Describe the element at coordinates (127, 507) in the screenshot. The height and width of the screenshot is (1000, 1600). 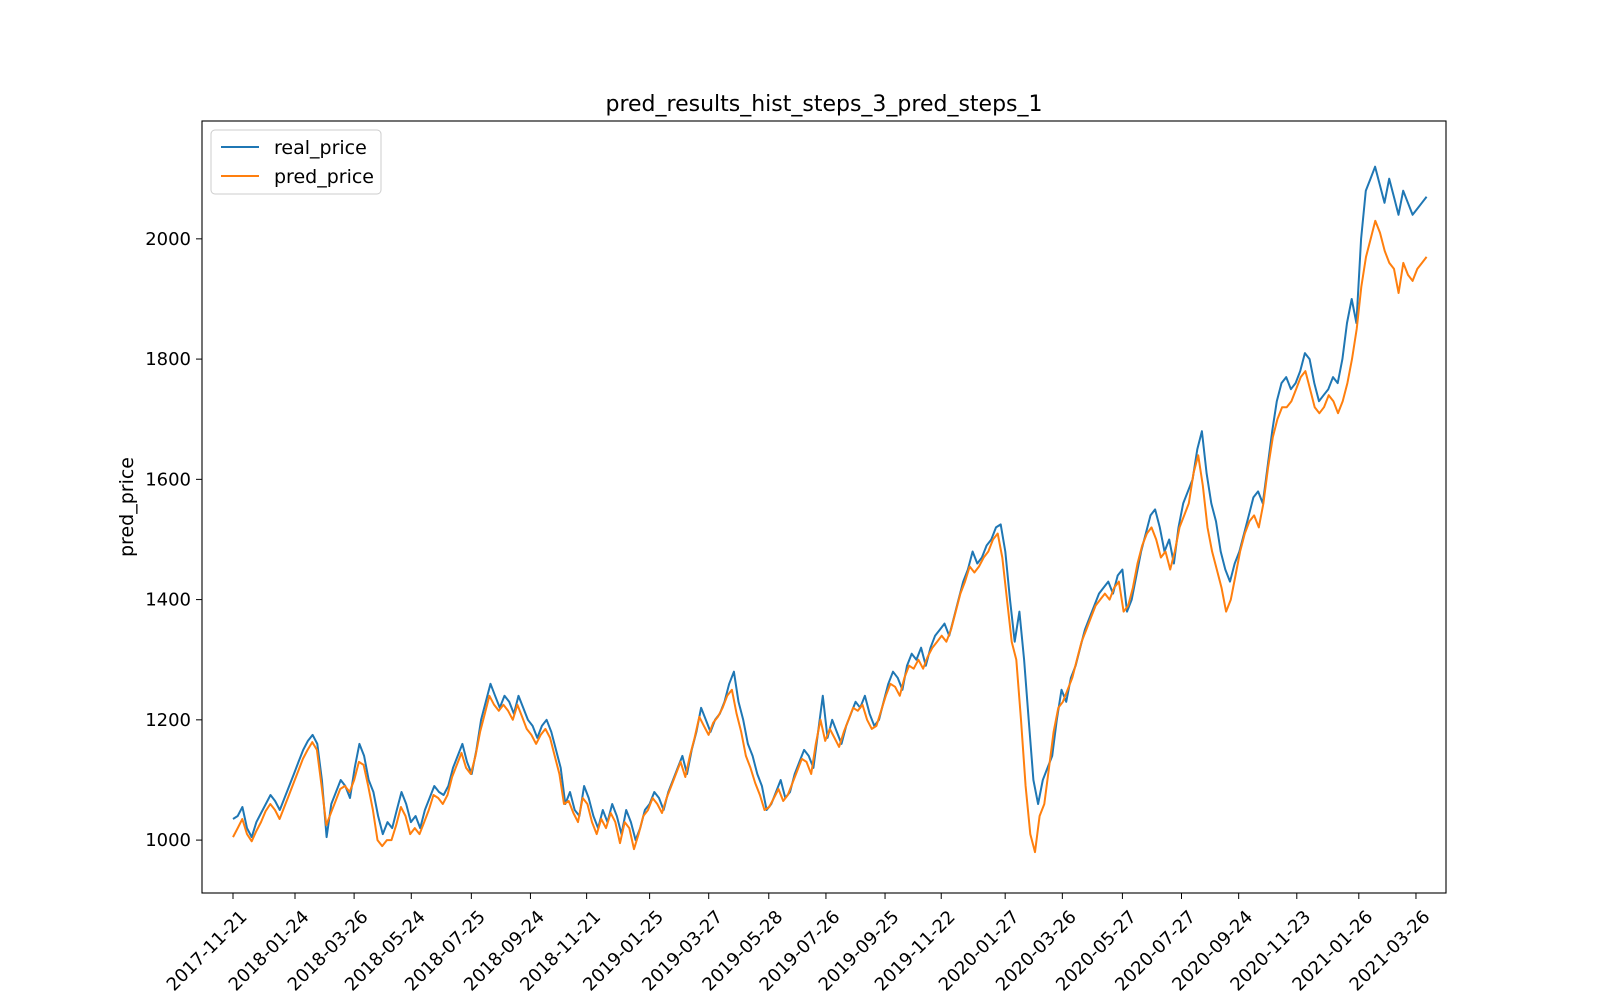
I see `y-axis-label: pred_price` at that location.